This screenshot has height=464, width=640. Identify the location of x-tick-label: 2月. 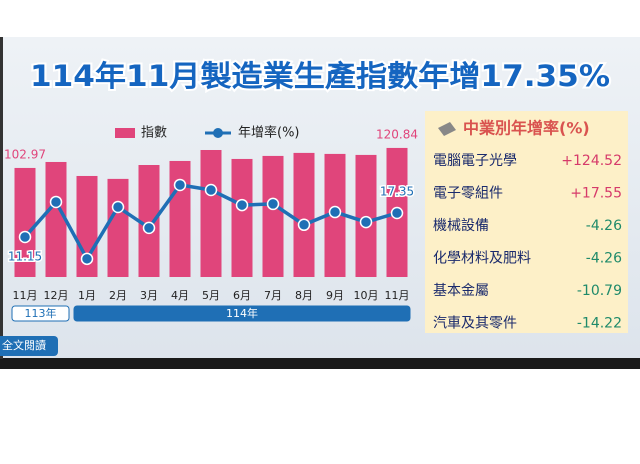
(118, 295).